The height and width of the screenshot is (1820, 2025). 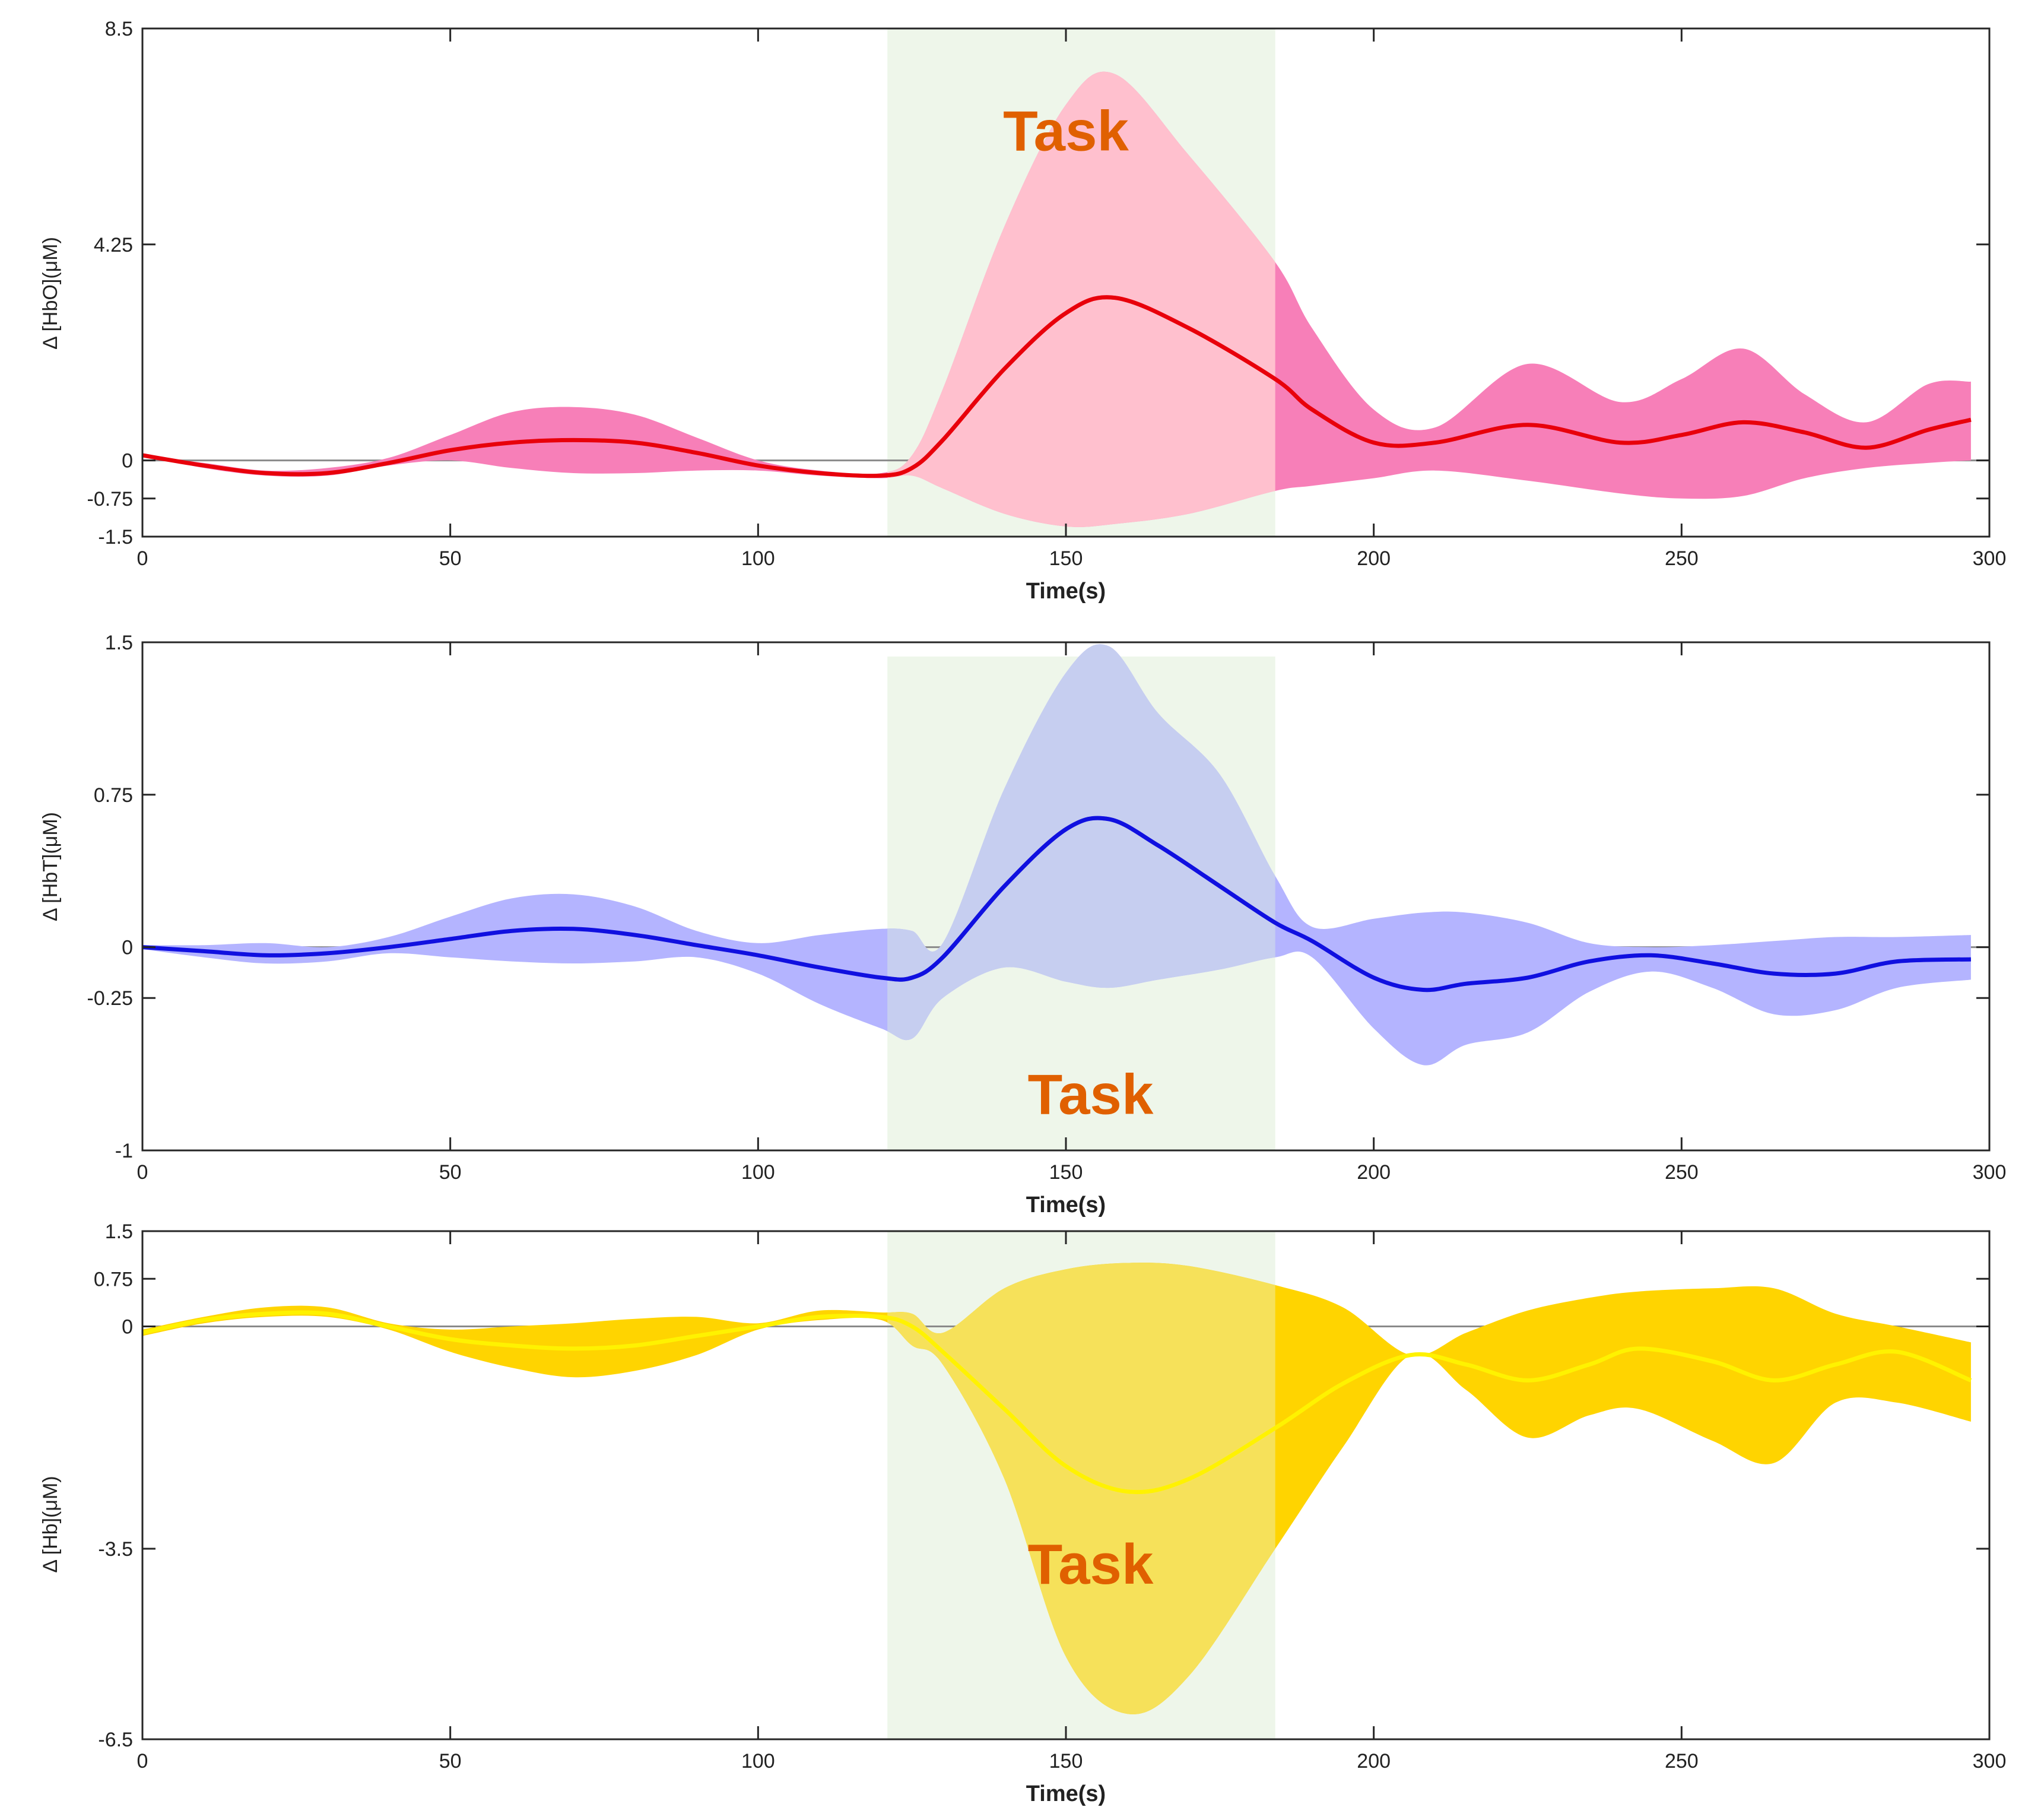 What do you see at coordinates (113, 245) in the screenshot?
I see `y-tick-label: 4.25` at bounding box center [113, 245].